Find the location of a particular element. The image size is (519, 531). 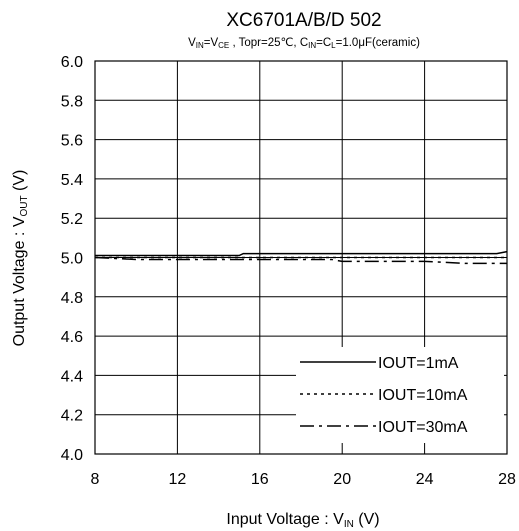

x-tick-labels: 8 12 16 20 24 28 is located at coordinates (303, 479).